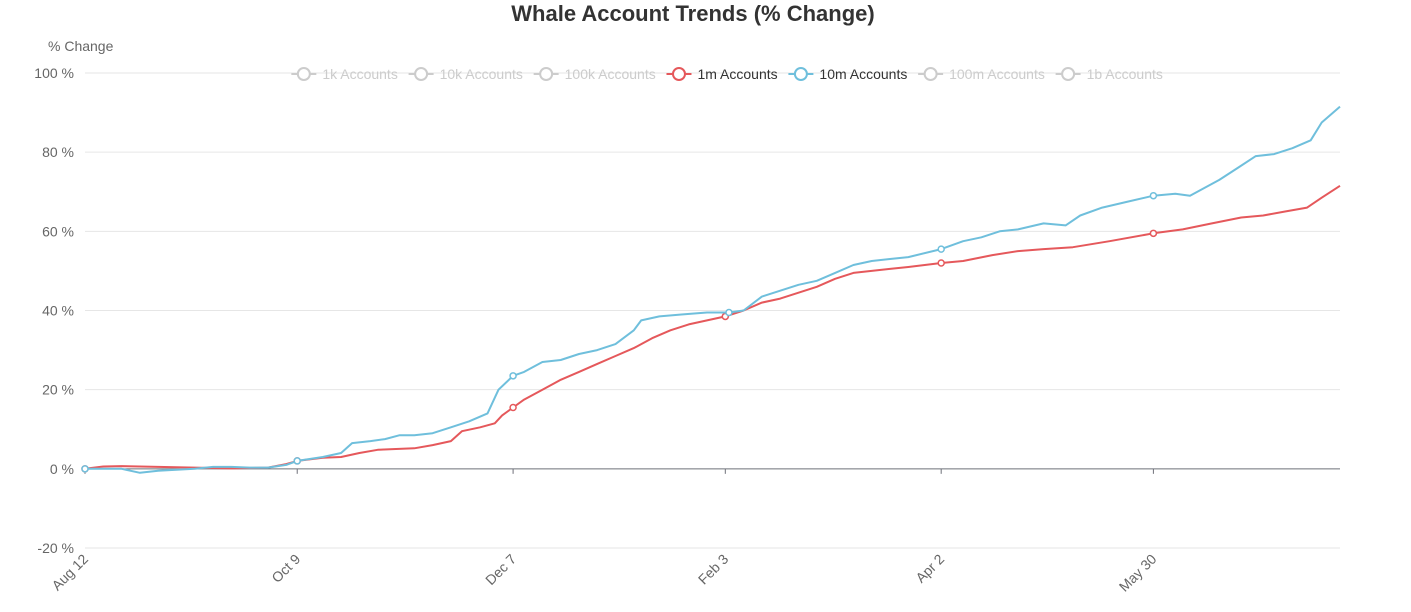  What do you see at coordinates (58, 390) in the screenshot?
I see `y-tick-label: 20 %` at bounding box center [58, 390].